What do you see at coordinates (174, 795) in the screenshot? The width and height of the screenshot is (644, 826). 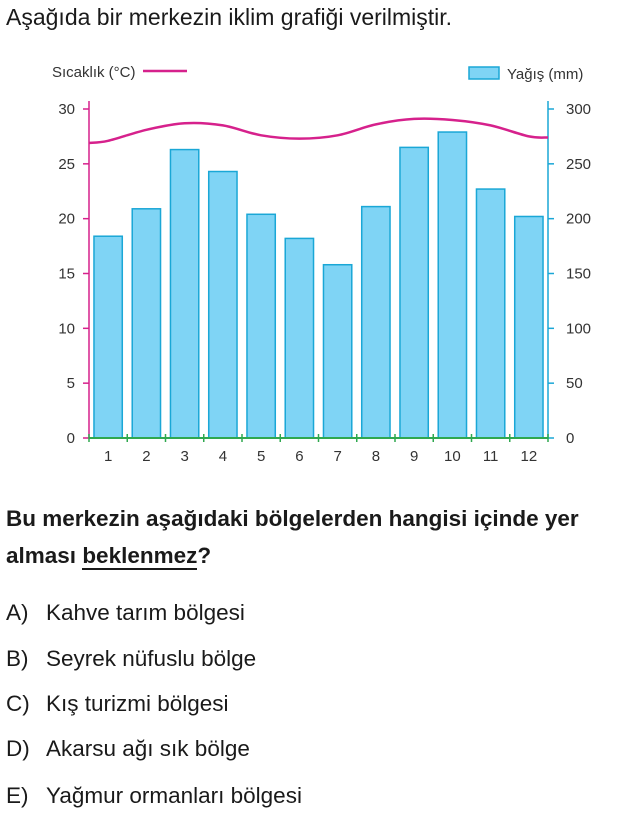 I see `option-text: Yağmur ormanları bölgesi` at bounding box center [174, 795].